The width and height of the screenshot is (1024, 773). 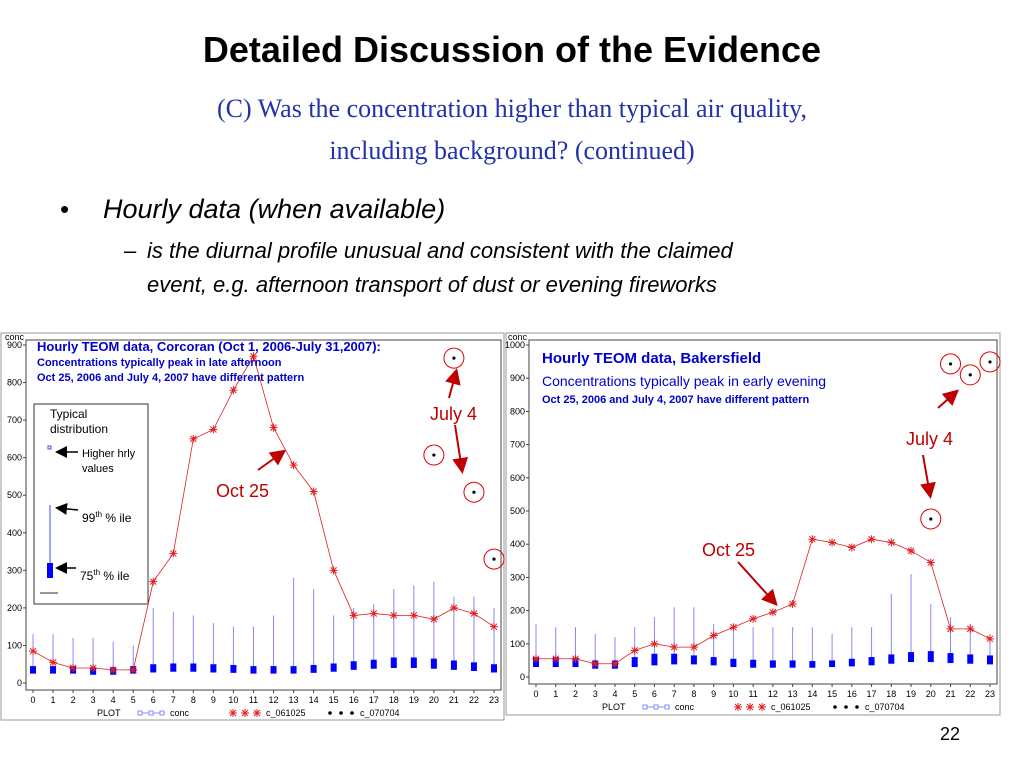 I want to click on y-tick-label: 700, so click(x=14, y=420).